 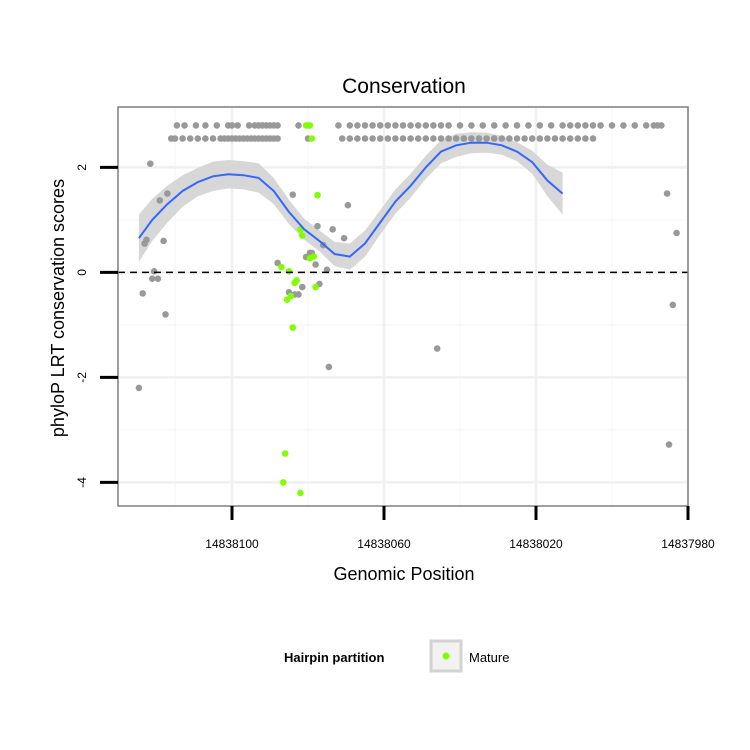 What do you see at coordinates (334, 657) in the screenshot?
I see `legend-title: Hairpin partition` at bounding box center [334, 657].